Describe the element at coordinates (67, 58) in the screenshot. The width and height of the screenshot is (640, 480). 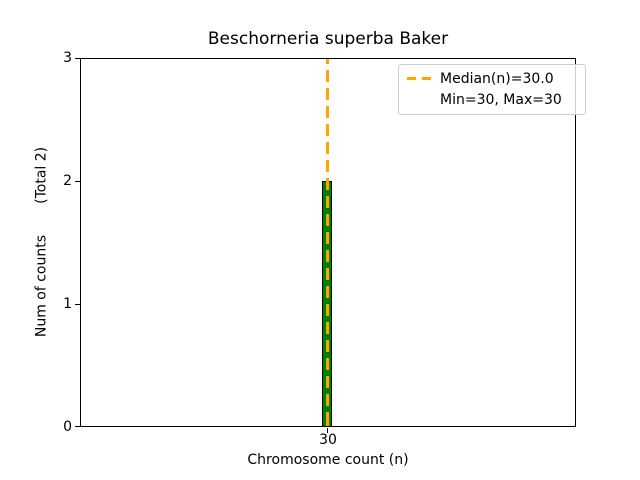
I see `y-tick-label-3: 3` at that location.